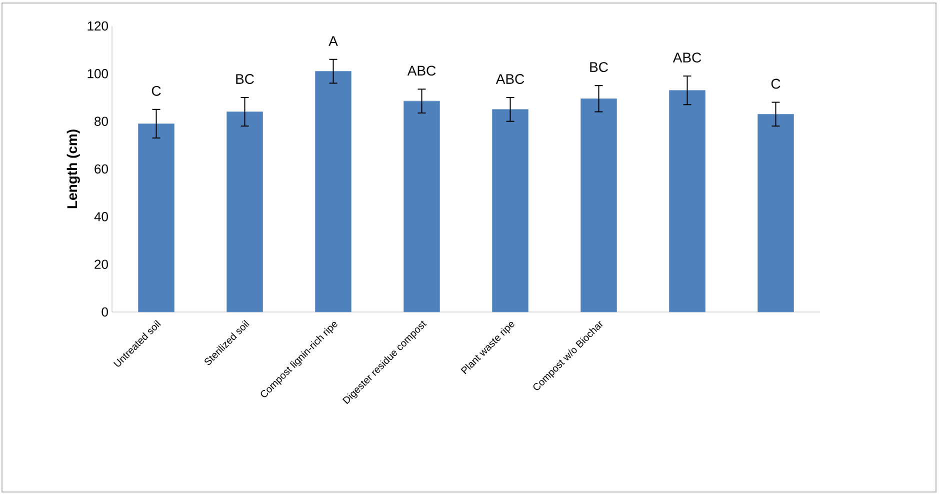 The height and width of the screenshot is (494, 944). Describe the element at coordinates (73, 169) in the screenshot. I see `y-axis-title: Length (cm)` at that location.